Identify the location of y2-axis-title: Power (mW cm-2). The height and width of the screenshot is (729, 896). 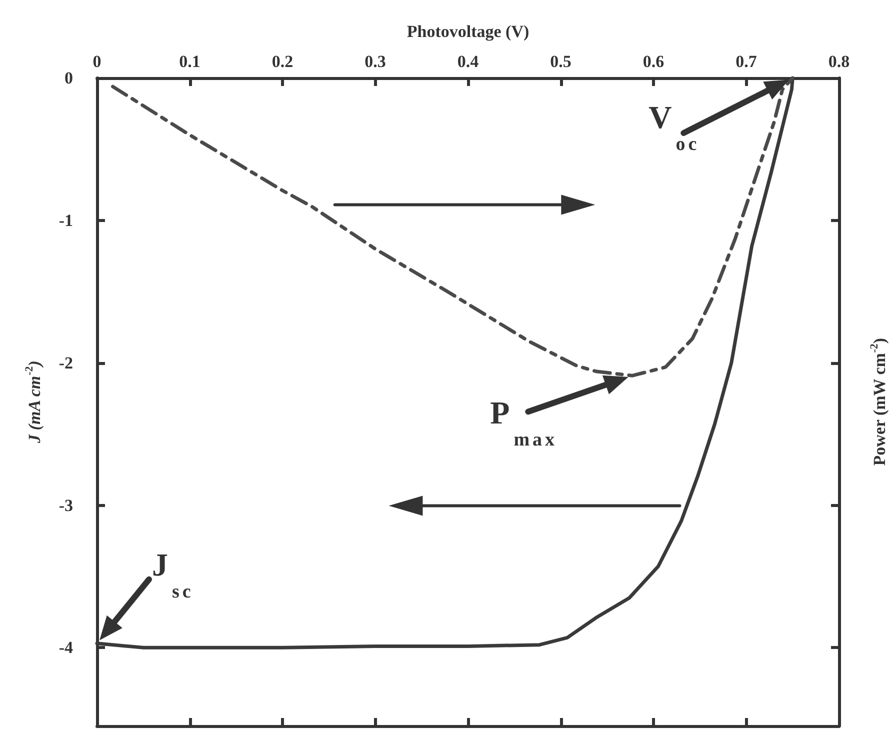
(878, 402).